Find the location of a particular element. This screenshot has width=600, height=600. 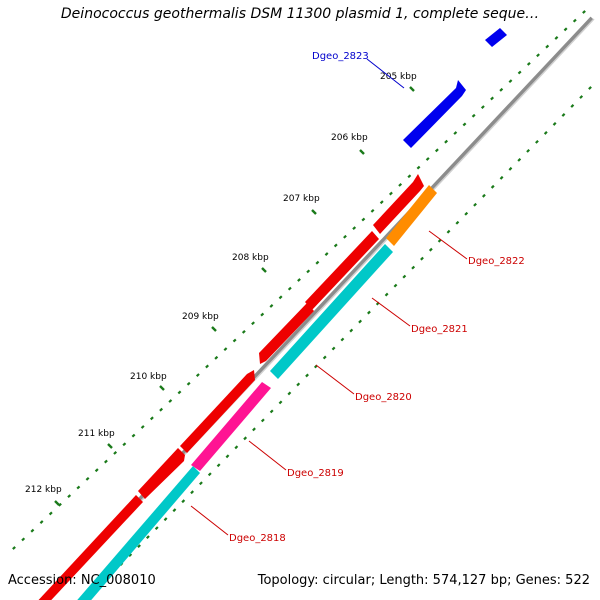

gene-label-dgeo-2818: Dgeo_2818 is located at coordinates (257, 538).